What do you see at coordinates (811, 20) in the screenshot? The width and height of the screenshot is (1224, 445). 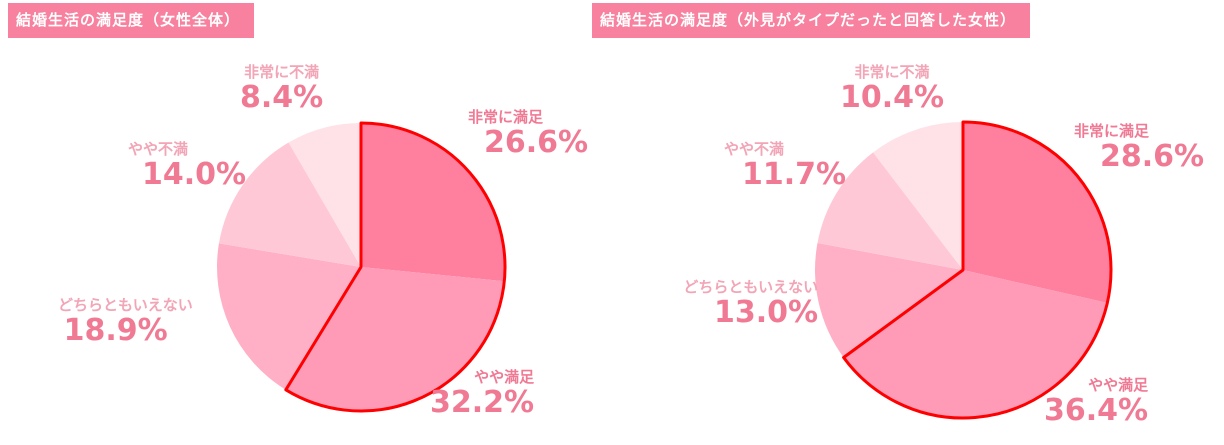 I see `chart-title-2: 結婚生活の満足度（外見がタイプだったと回答した女性）` at bounding box center [811, 20].